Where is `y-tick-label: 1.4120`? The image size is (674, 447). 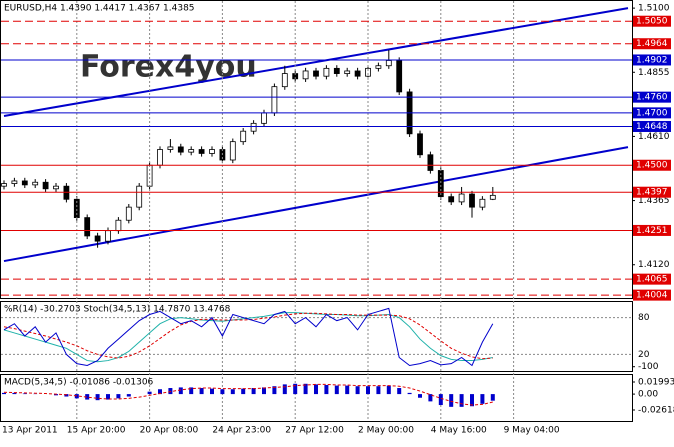
y-tick-label: 1.4120 is located at coordinates (654, 265).